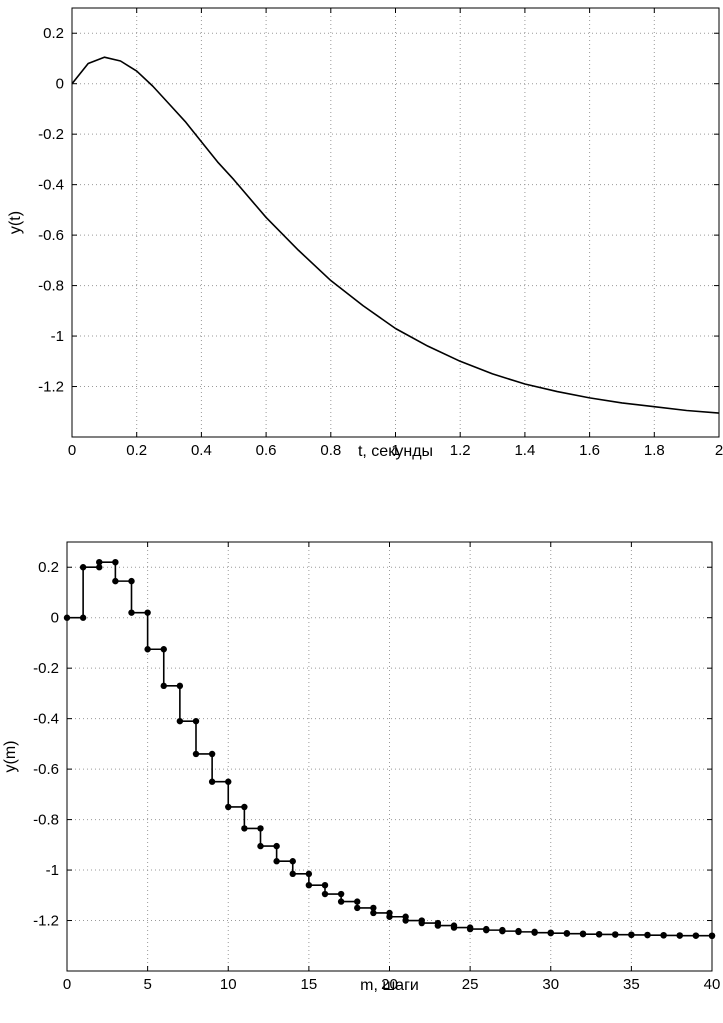  I want to click on x-tick-label: 0.6, so click(266, 450).